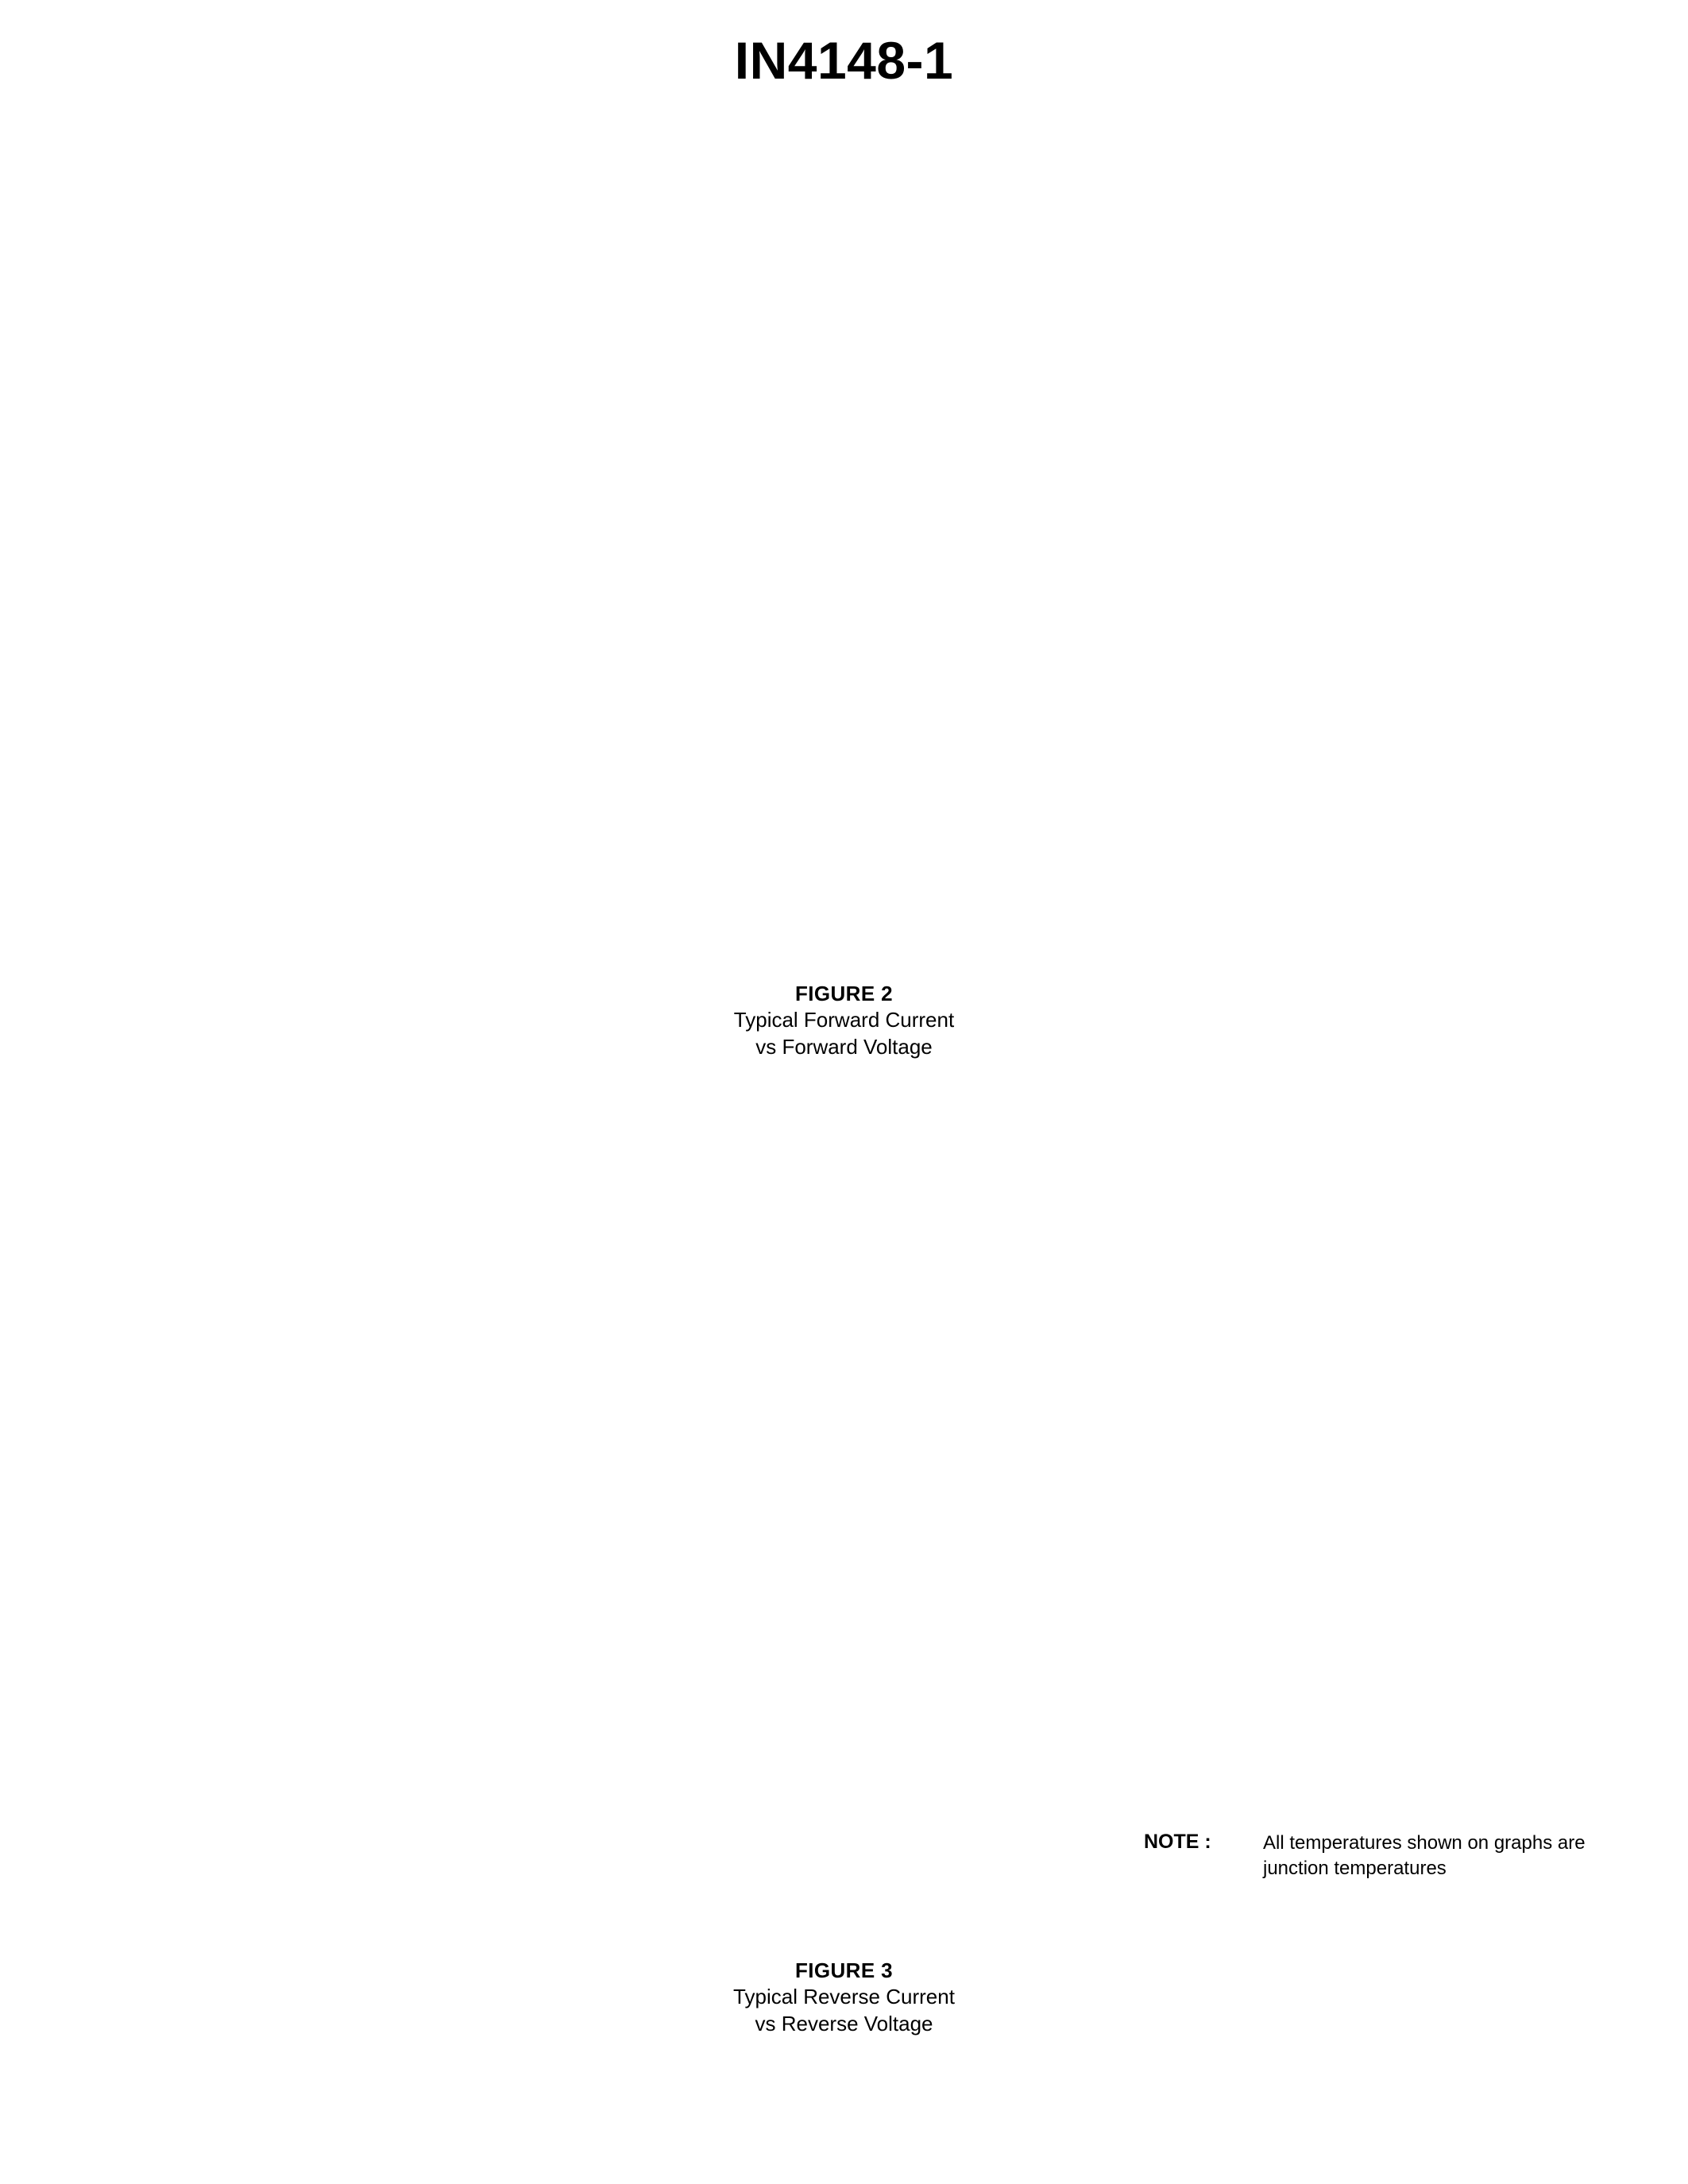 This screenshot has height=2184, width=1688. I want to click on figure-2-caption-title: FIGURE 2, so click(844, 993).